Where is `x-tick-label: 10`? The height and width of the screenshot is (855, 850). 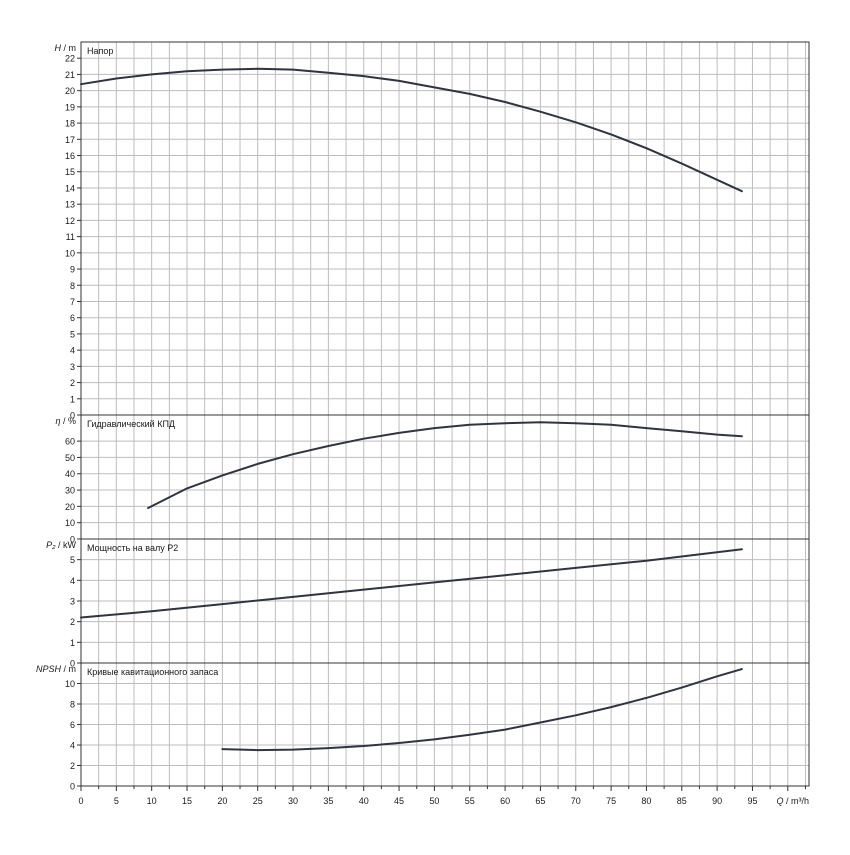
x-tick-label: 10 is located at coordinates (152, 801).